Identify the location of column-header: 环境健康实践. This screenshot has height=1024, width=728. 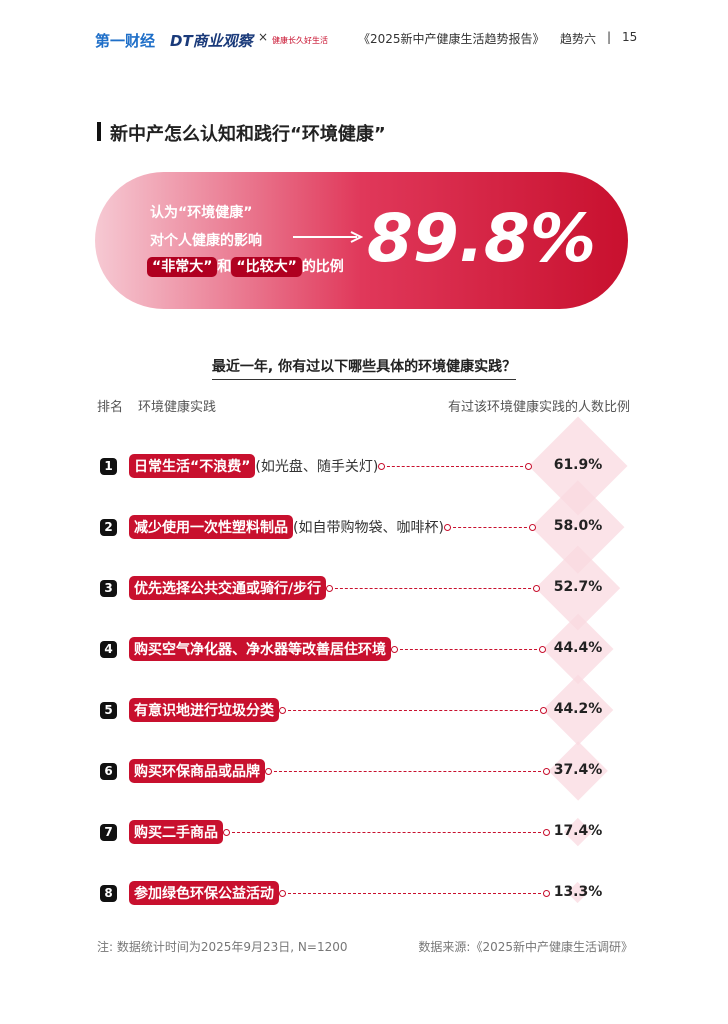
(177, 407).